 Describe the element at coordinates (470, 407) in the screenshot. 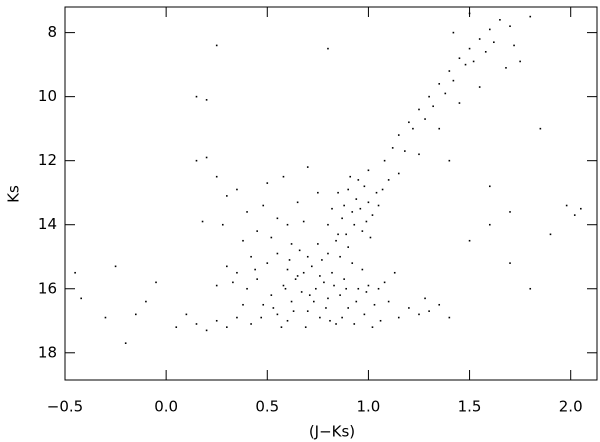

I see `x-tick-label: 1.5` at that location.